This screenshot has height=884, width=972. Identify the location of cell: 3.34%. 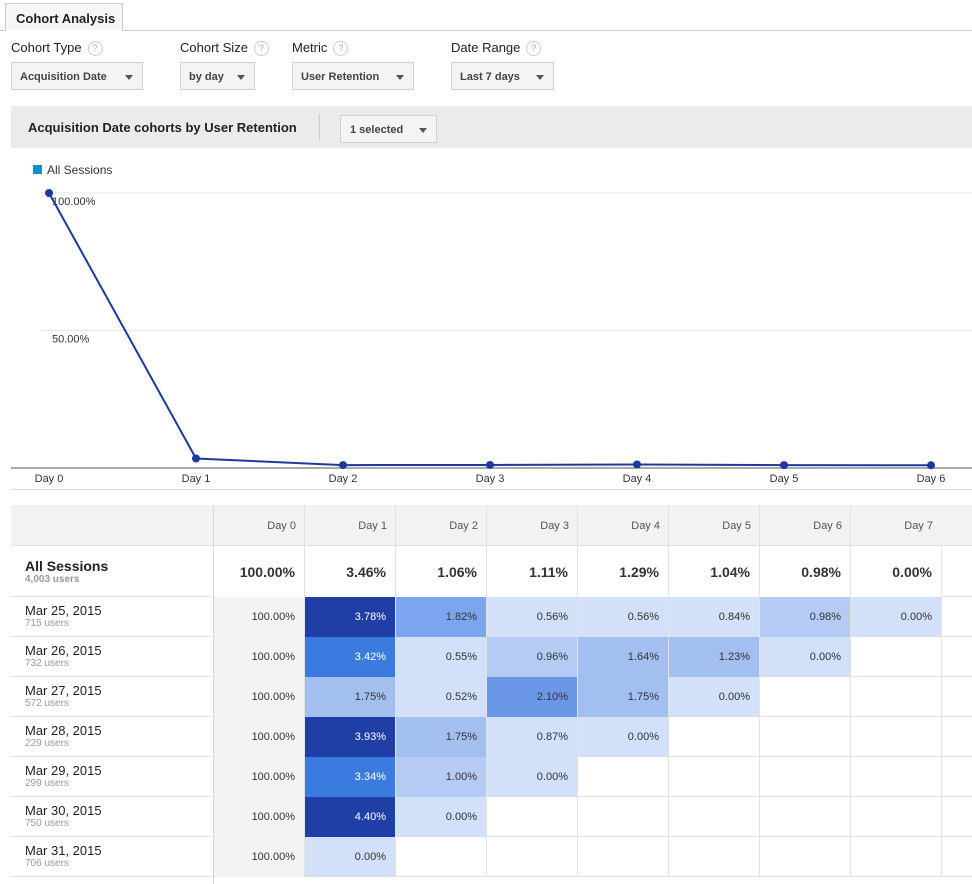
(349, 777).